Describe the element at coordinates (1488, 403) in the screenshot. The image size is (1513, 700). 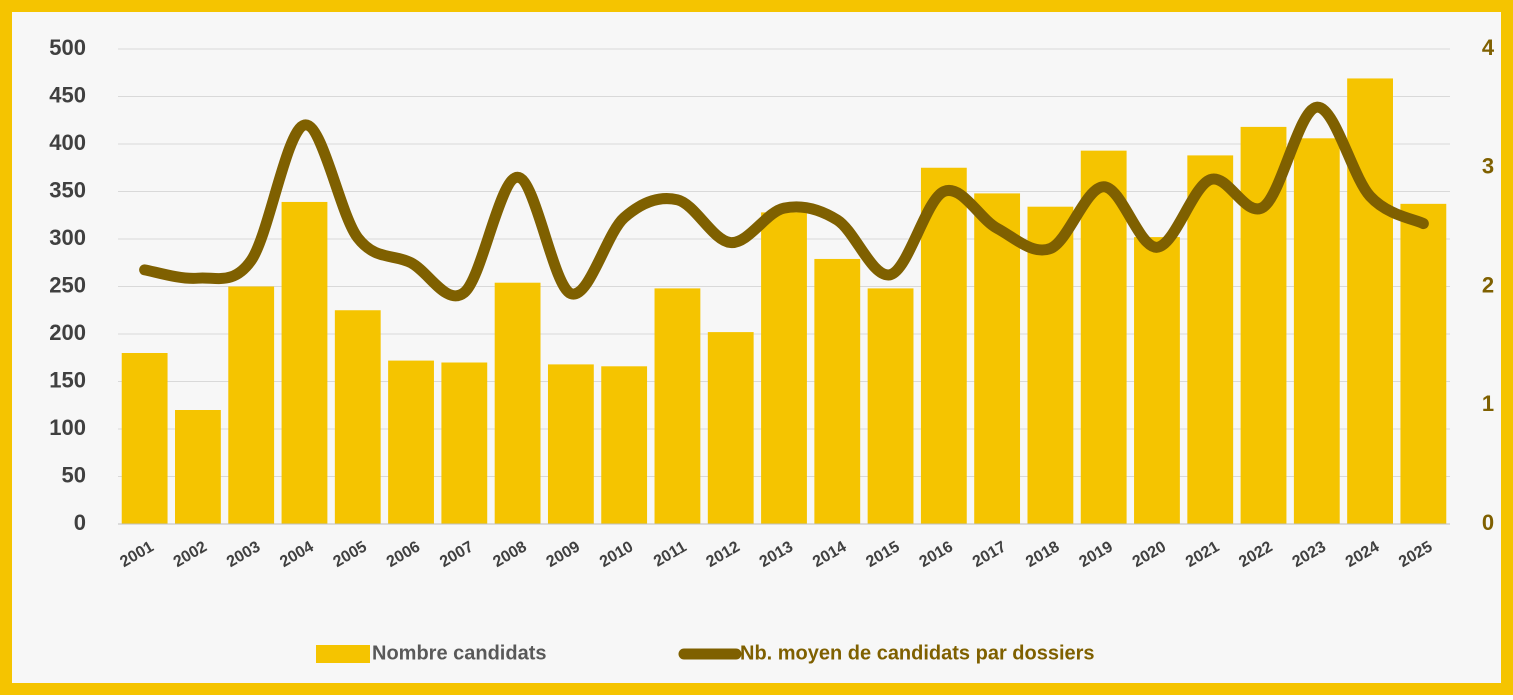
I see `y2-tick-label: 1` at that location.